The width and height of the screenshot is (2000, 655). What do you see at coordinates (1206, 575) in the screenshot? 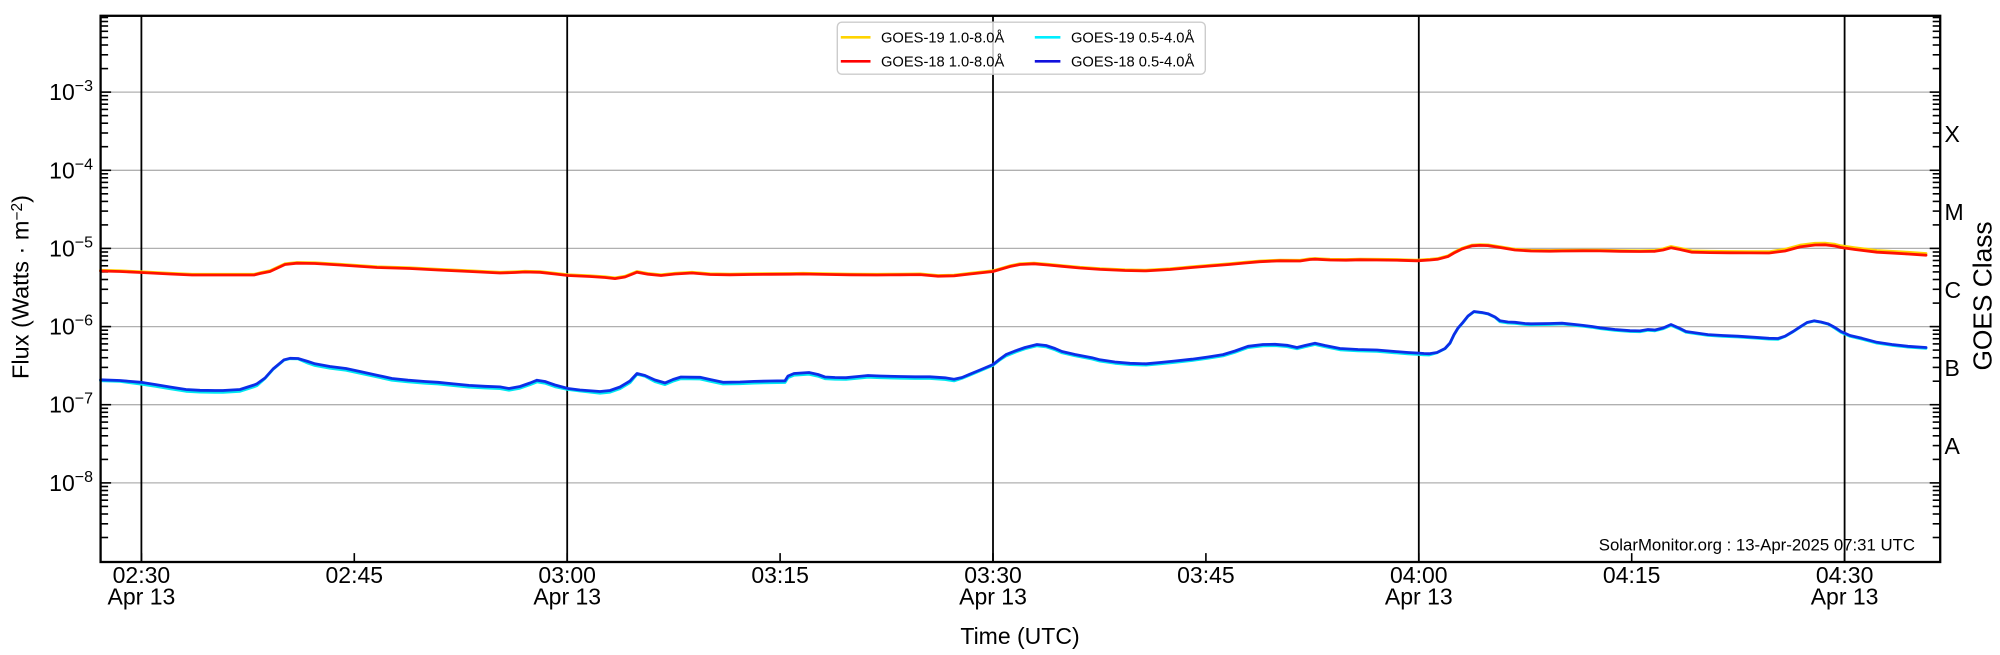
I see `svg-text: 03:45` at bounding box center [1206, 575].